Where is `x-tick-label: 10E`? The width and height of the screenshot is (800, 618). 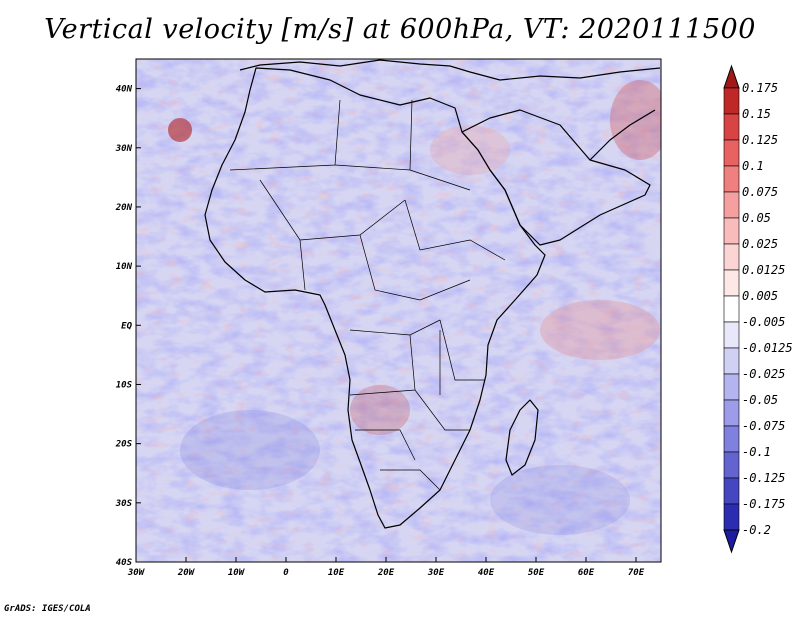 x-tick-label: 10E is located at coordinates (336, 573).